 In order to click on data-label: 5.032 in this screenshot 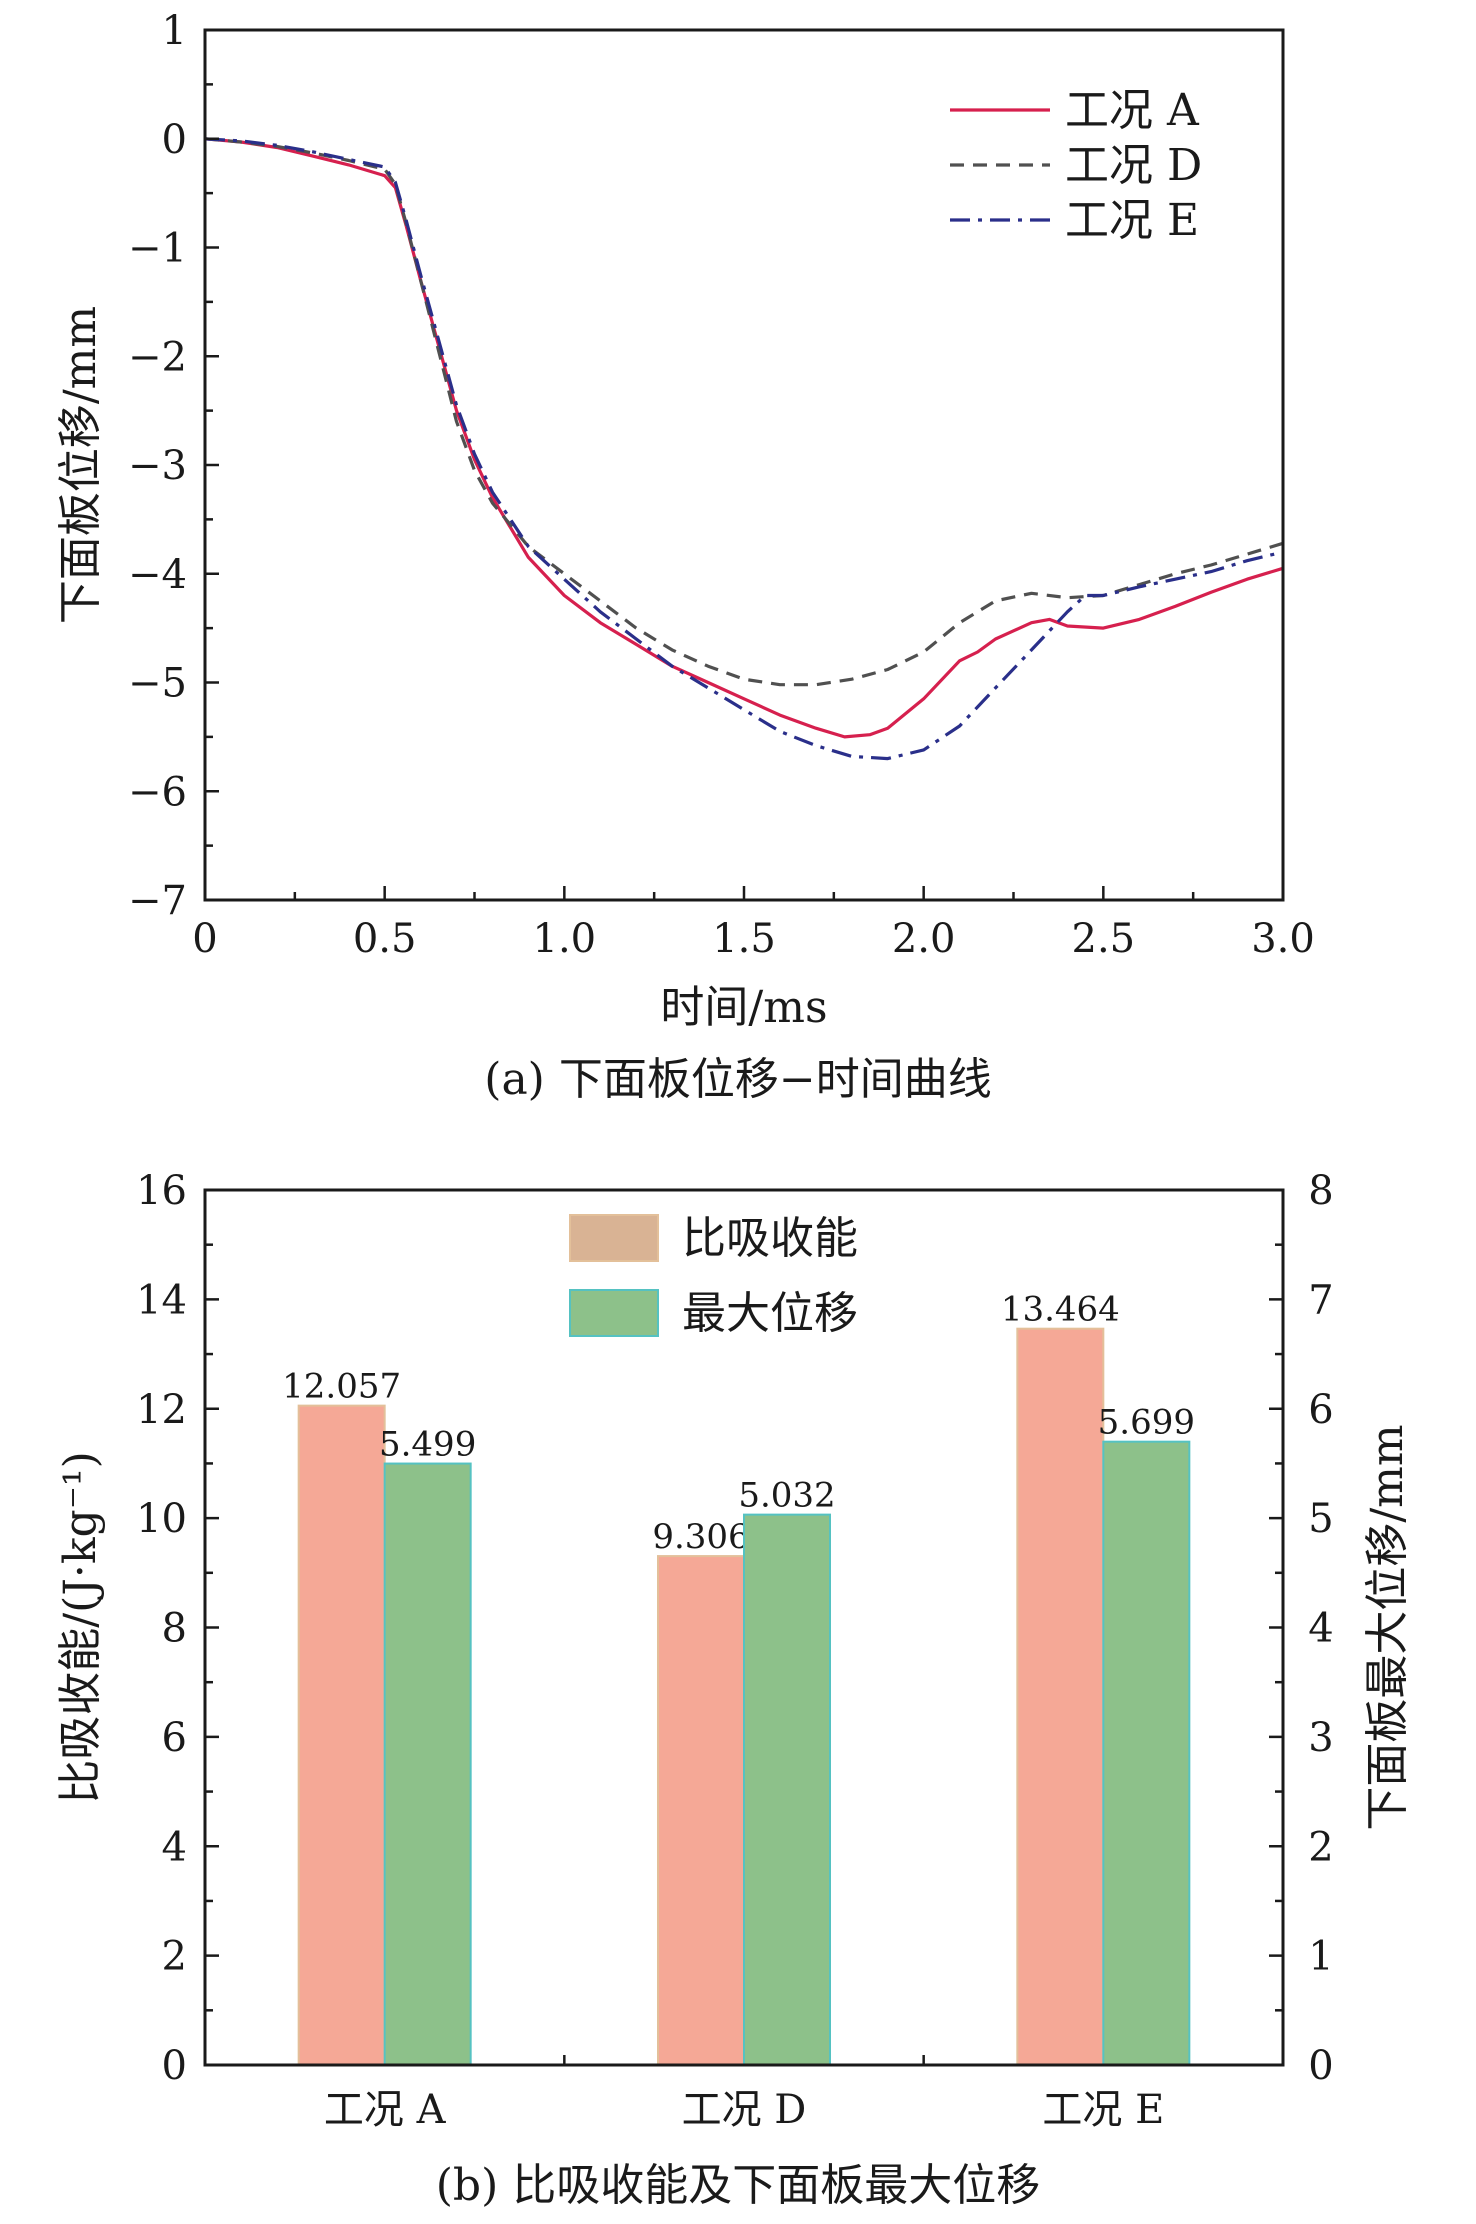, I will do `click(786, 1496)`.